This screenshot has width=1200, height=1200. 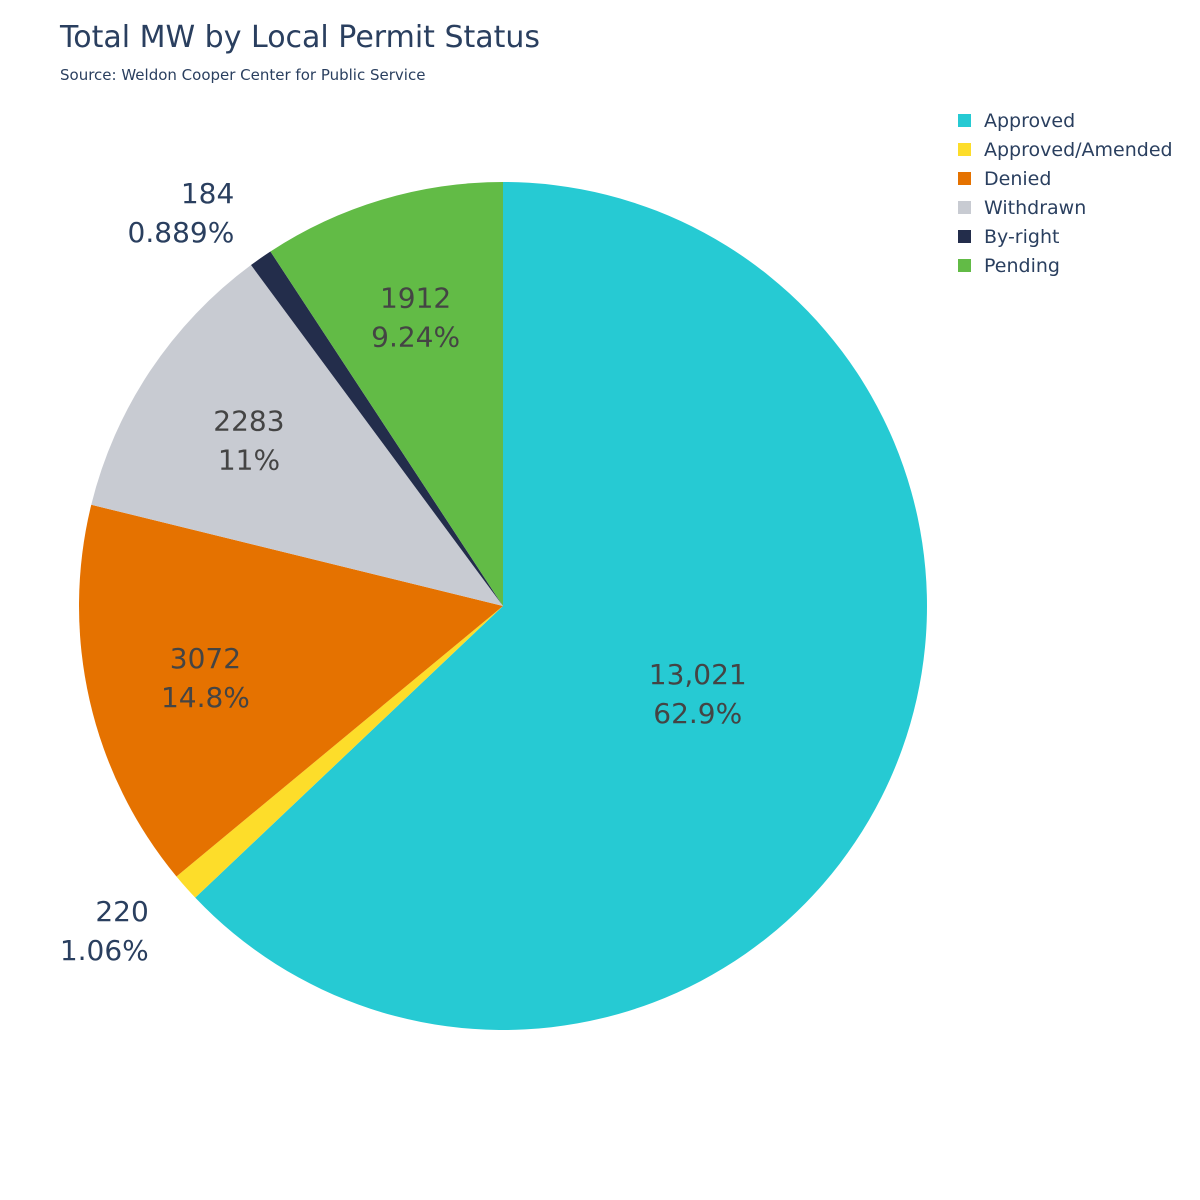 I want to click on legend-label: Approved/Amended, so click(x=1078, y=149).